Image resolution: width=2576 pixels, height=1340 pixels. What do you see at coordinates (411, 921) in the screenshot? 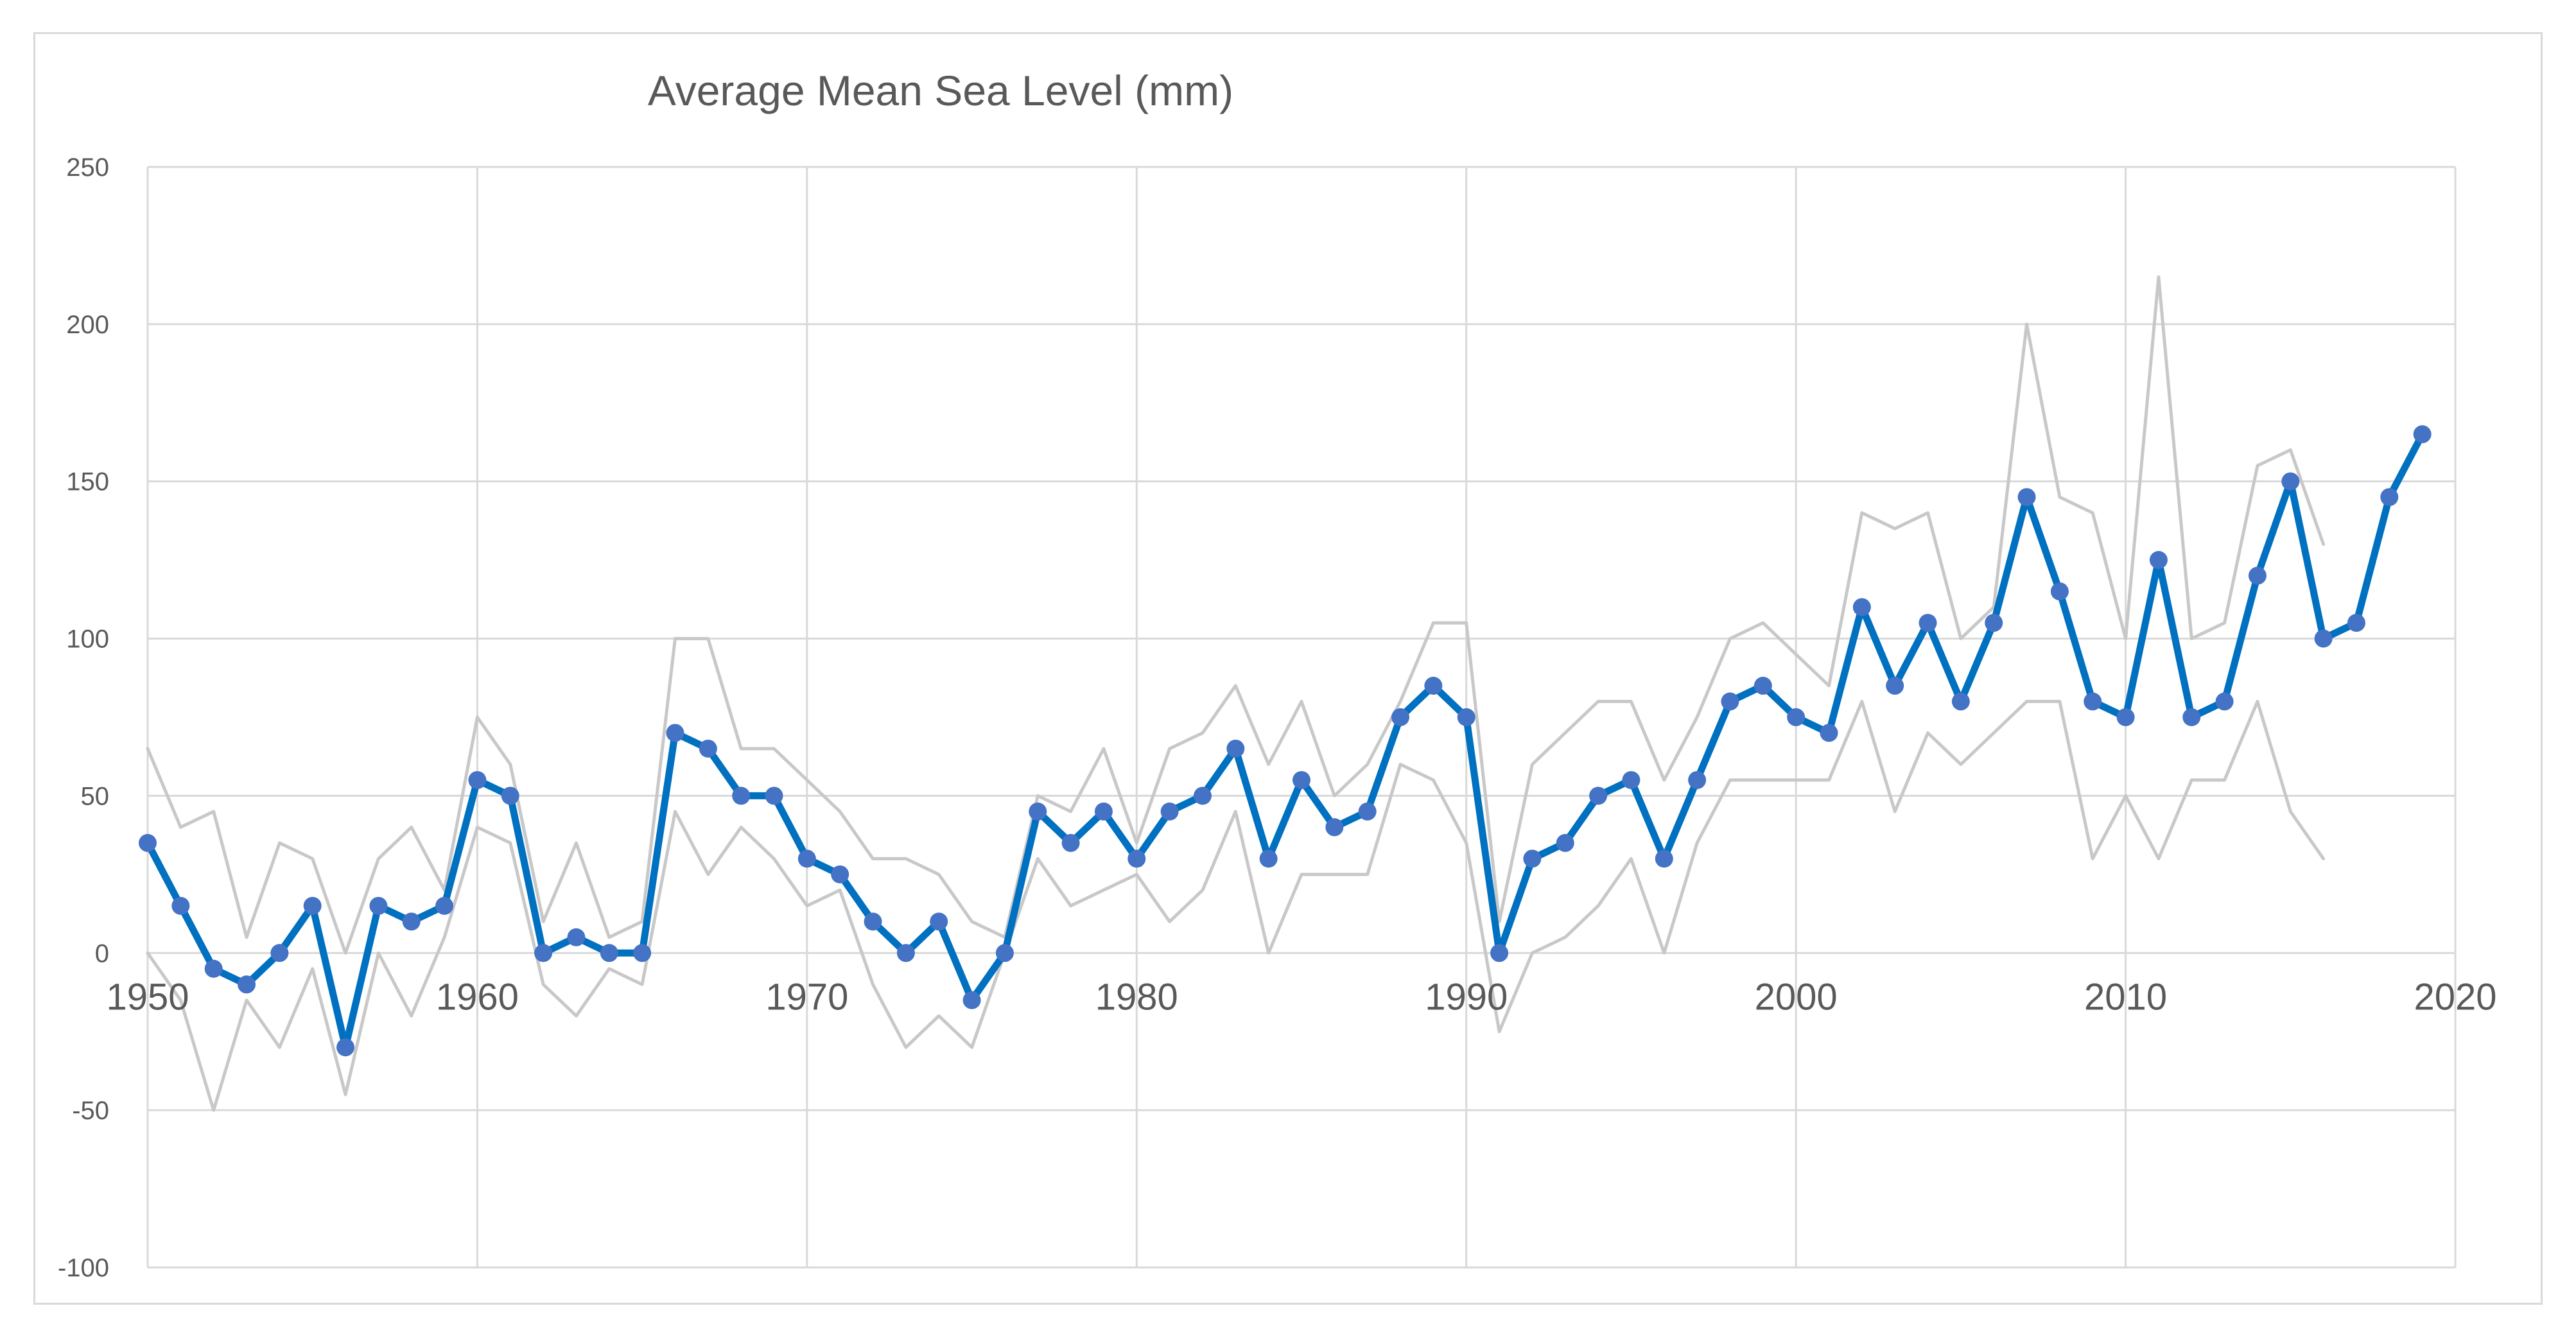
I see `data-point-1958` at bounding box center [411, 921].